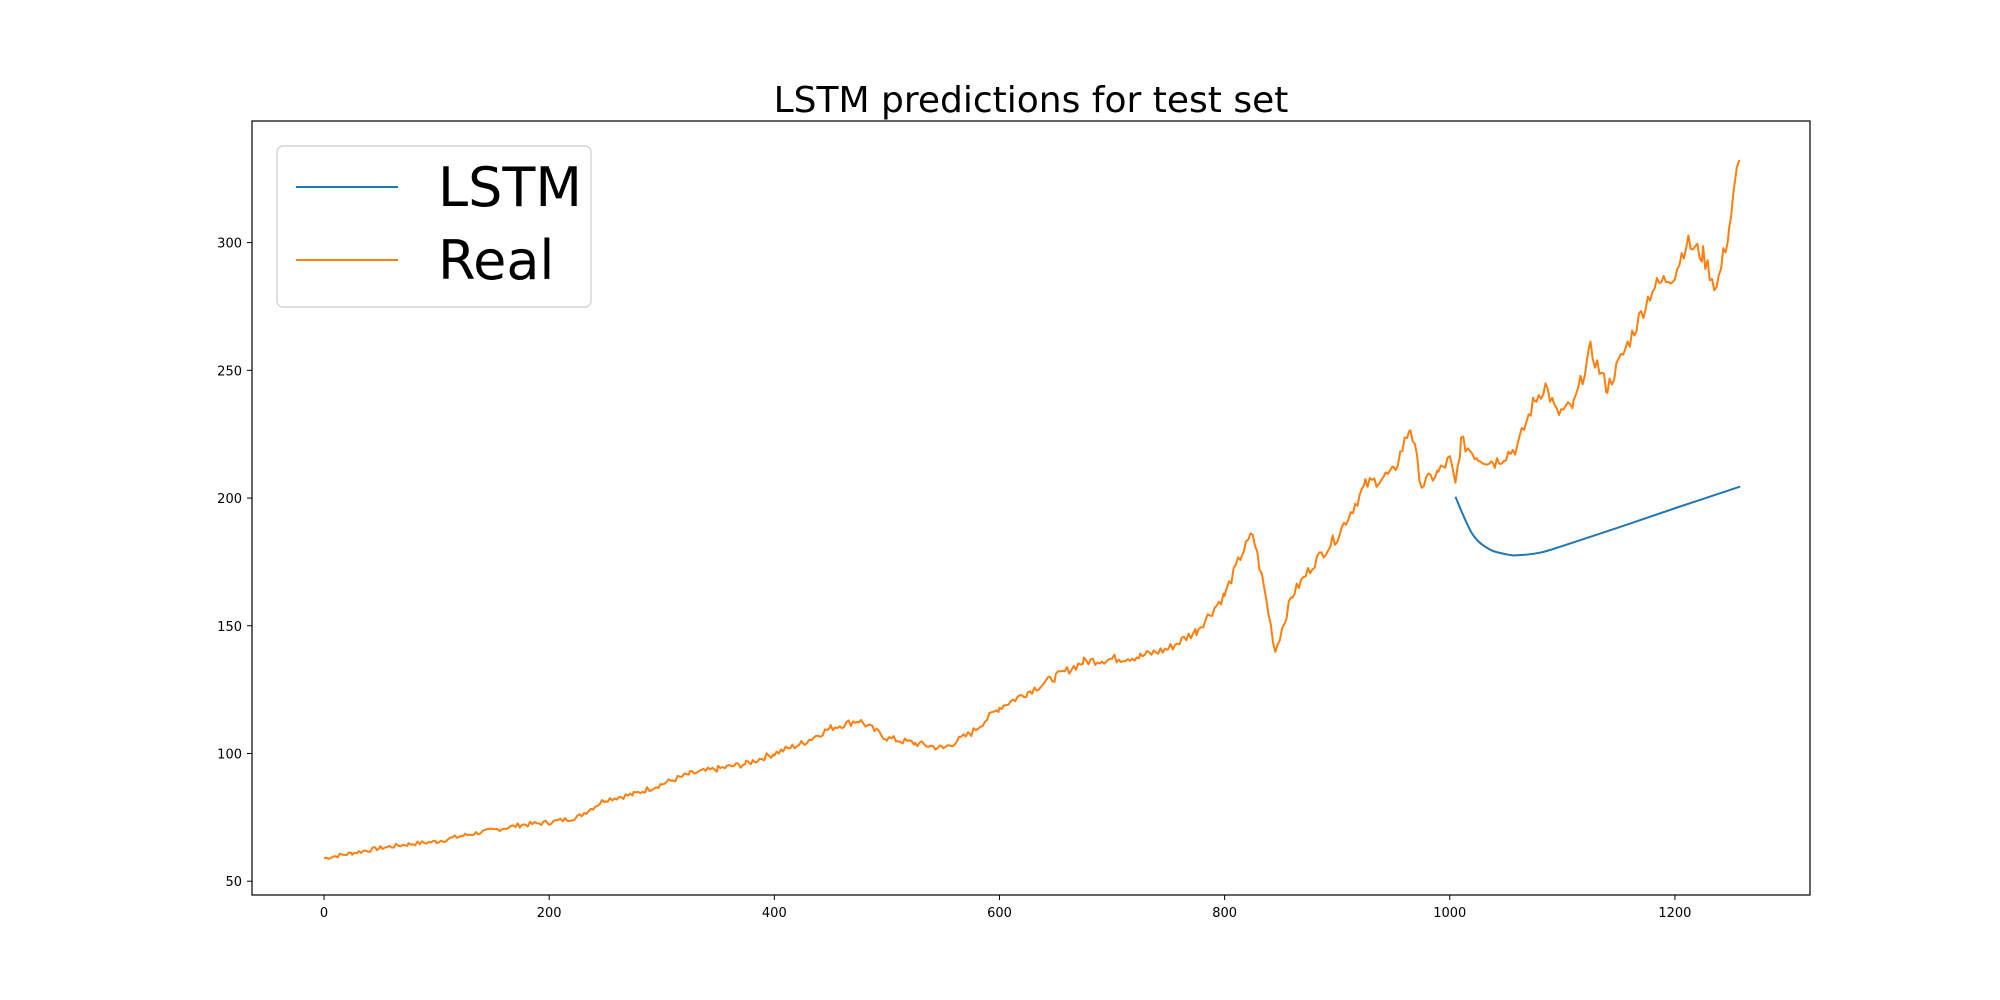  Describe the element at coordinates (229, 371) in the screenshot. I see `y-tick-label: 250` at that location.